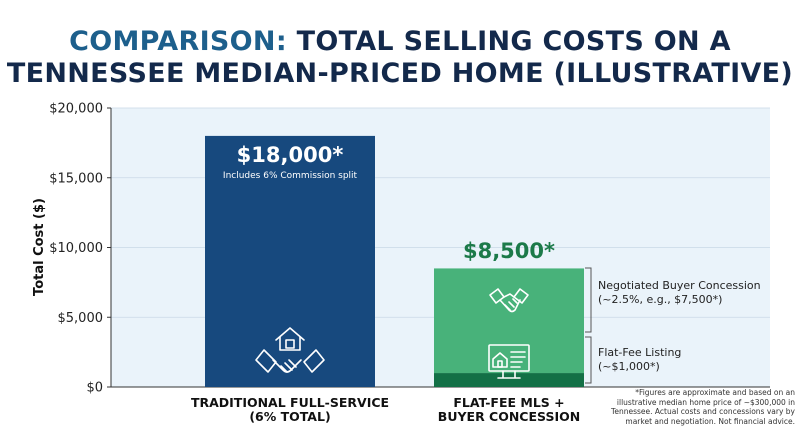 Image resolution: width=800 pixels, height=436 pixels. Describe the element at coordinates (660, 299) in the screenshot. I see `concession-label-line-2: (~2.5%, e.g., $7,500*)` at that location.